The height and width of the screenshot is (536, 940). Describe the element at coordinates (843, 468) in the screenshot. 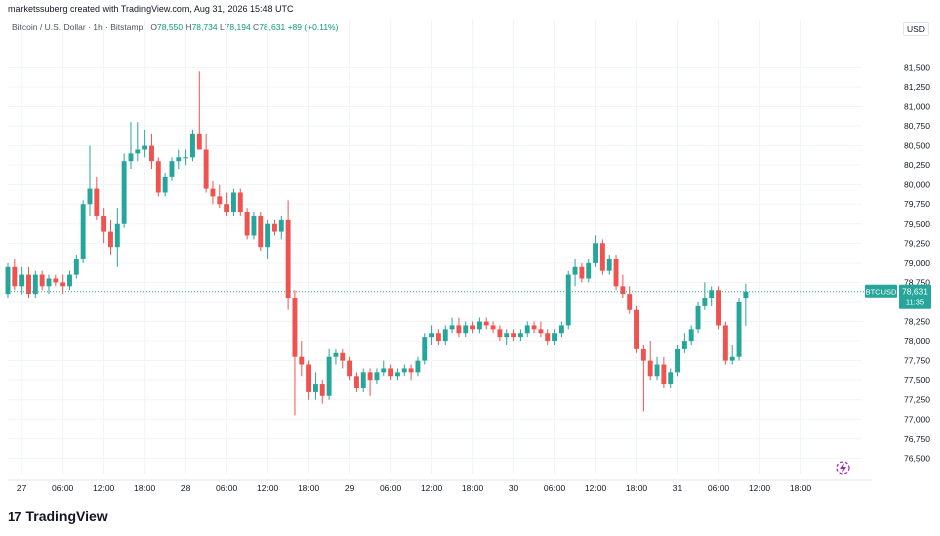

I see `replay-icon` at that location.